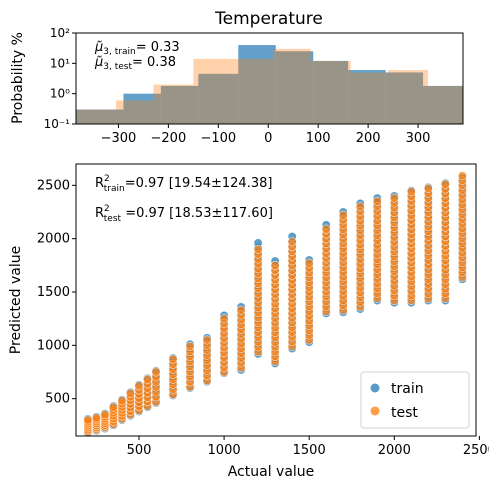 This screenshot has width=489, height=490. Describe the element at coordinates (309, 450) in the screenshot. I see `scatter-x-tick-label: 1500` at that location.